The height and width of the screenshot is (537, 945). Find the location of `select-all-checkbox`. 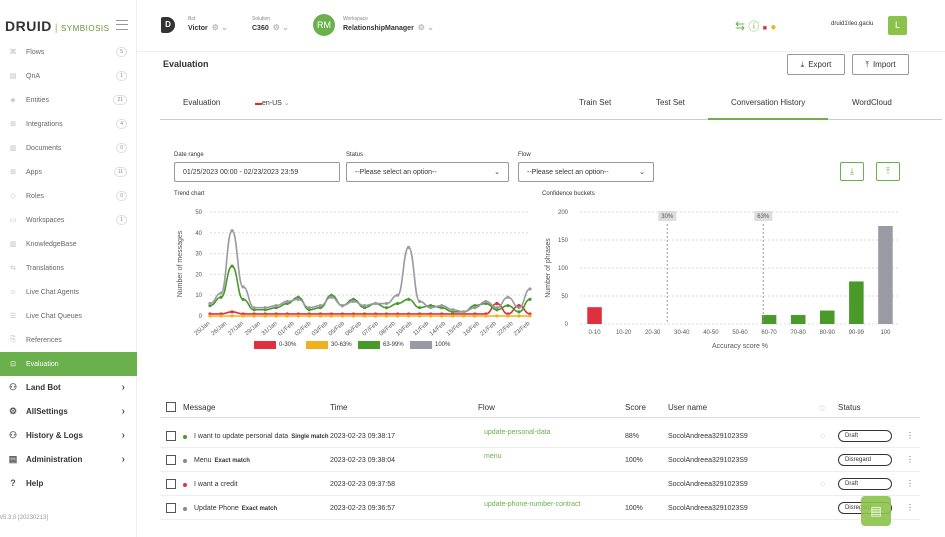

select-all-checkbox is located at coordinates (171, 407).